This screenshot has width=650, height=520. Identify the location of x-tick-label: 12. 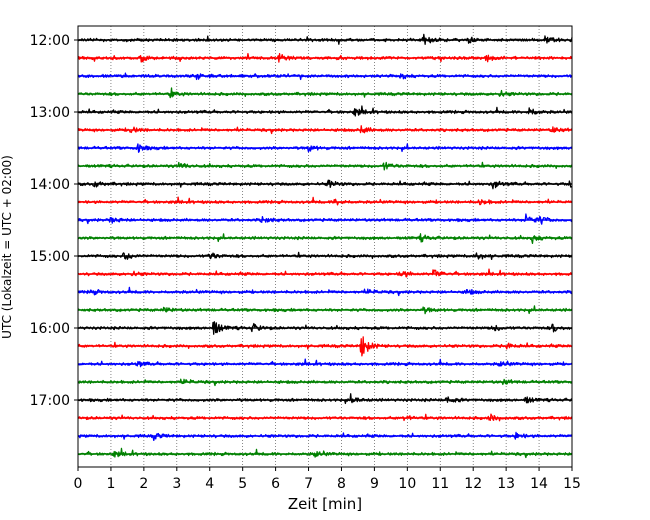
(473, 484).